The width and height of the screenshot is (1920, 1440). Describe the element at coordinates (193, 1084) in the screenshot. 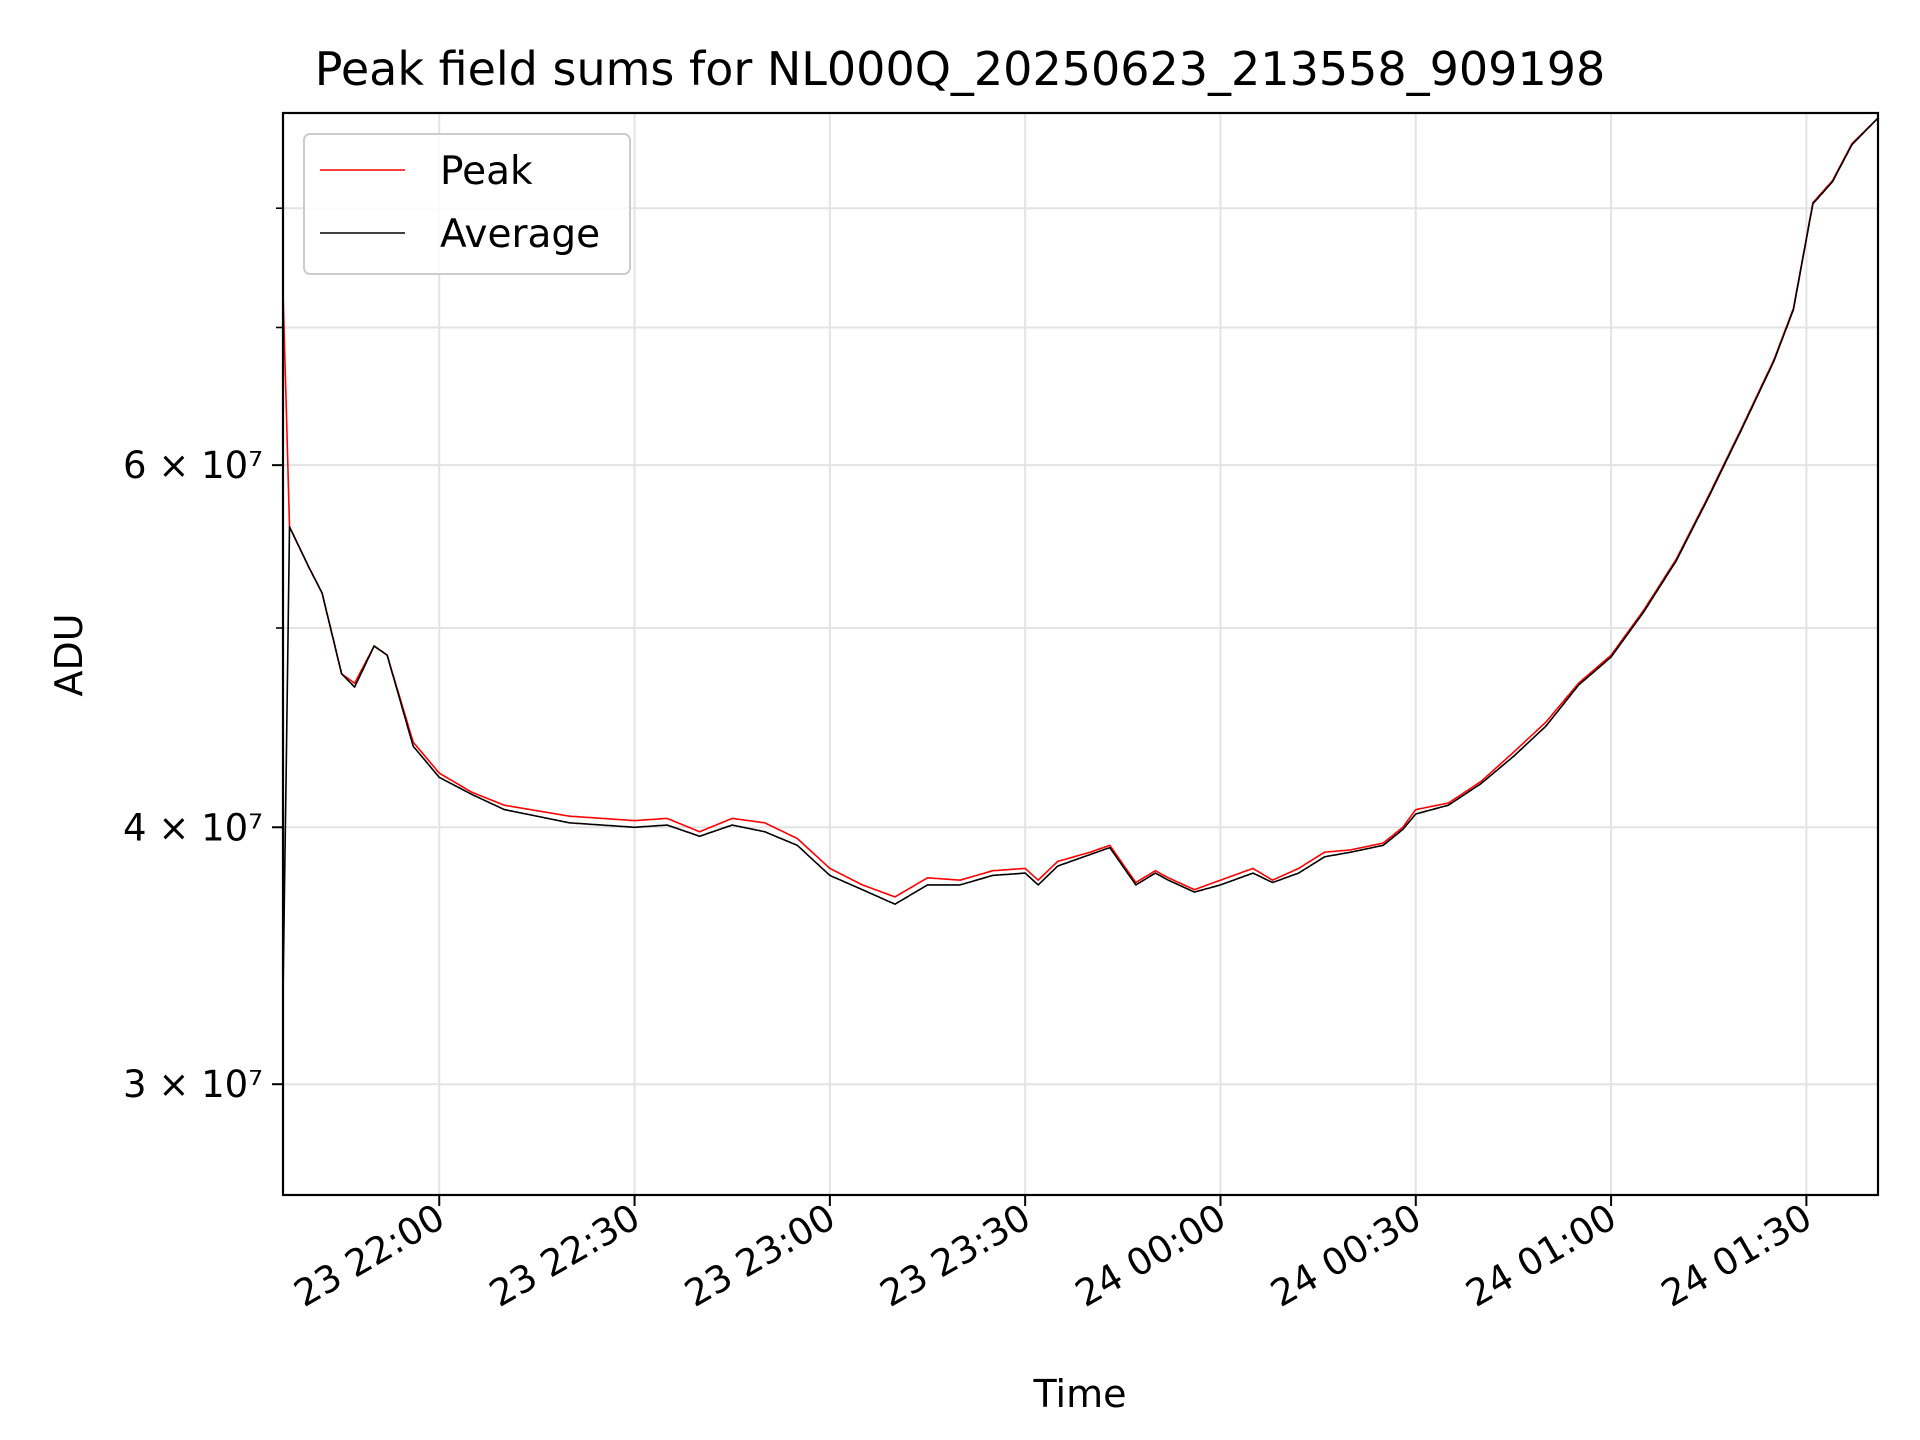

I see `y-tick-label: 3 × 10⁷` at that location.